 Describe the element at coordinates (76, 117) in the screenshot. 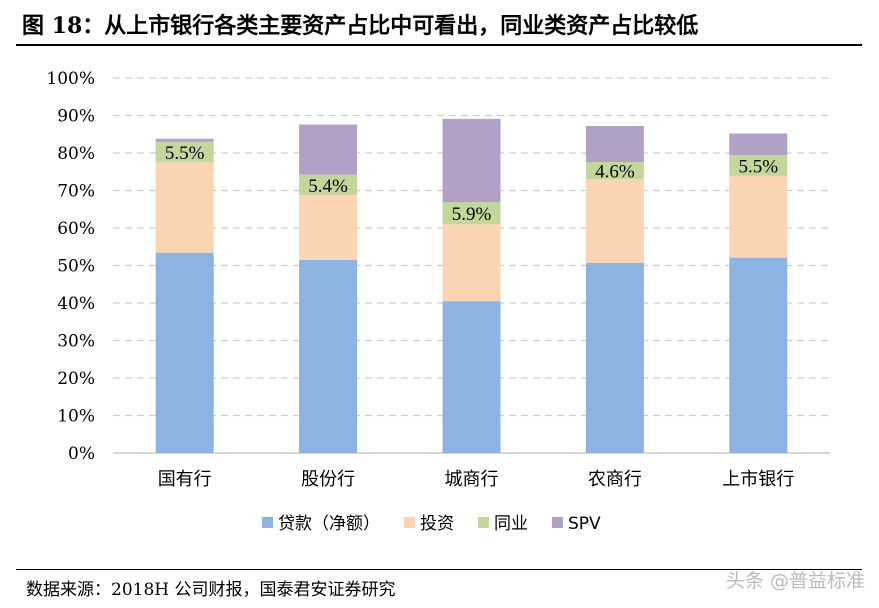

I see `y-tick-label: 90%` at that location.